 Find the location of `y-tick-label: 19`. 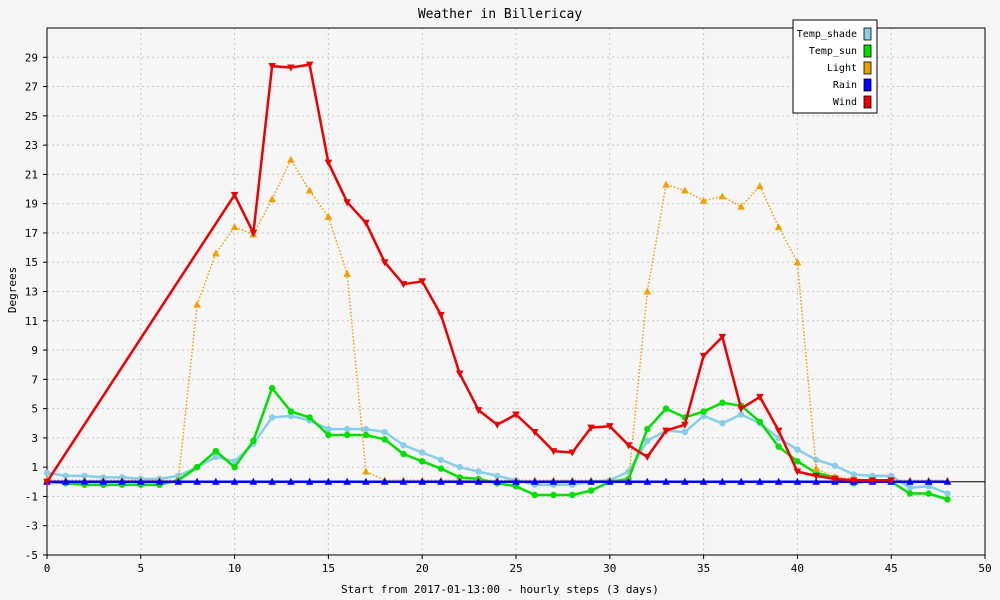

y-tick-label: 19 is located at coordinates (31, 204).